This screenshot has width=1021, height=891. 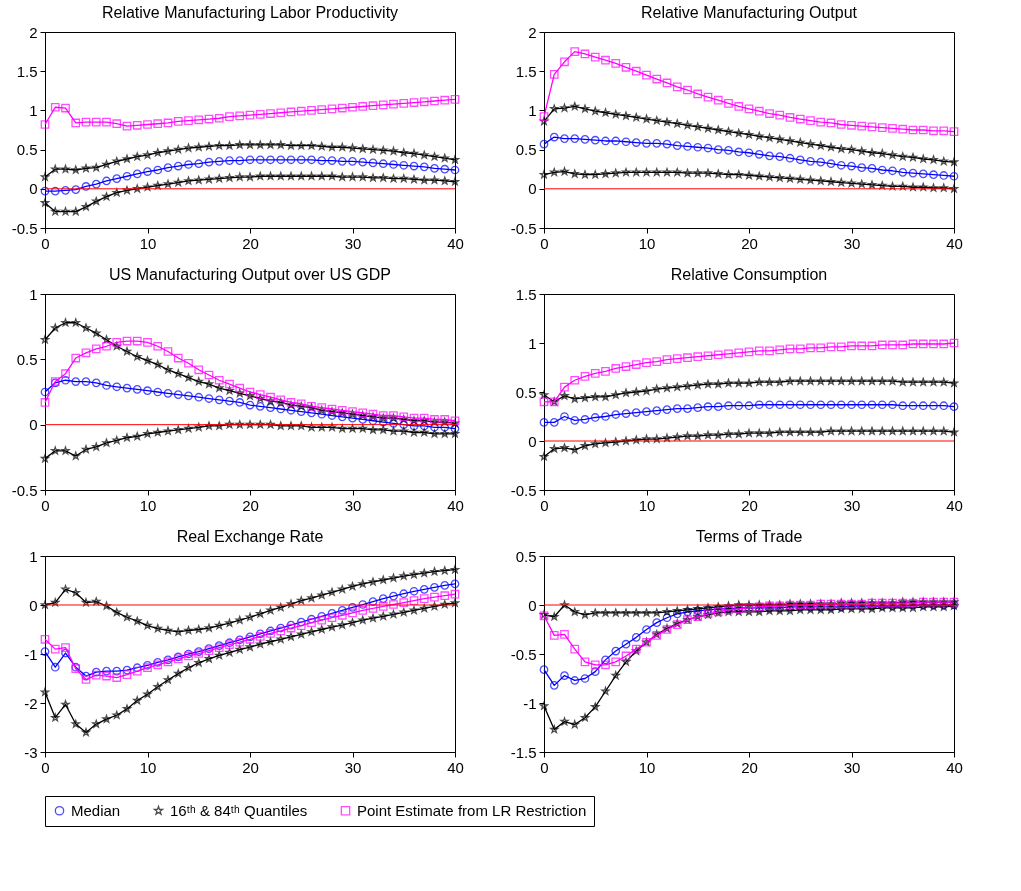 What do you see at coordinates (472, 810) in the screenshot?
I see `legend-label: Point Estimate from LR Restriction` at bounding box center [472, 810].